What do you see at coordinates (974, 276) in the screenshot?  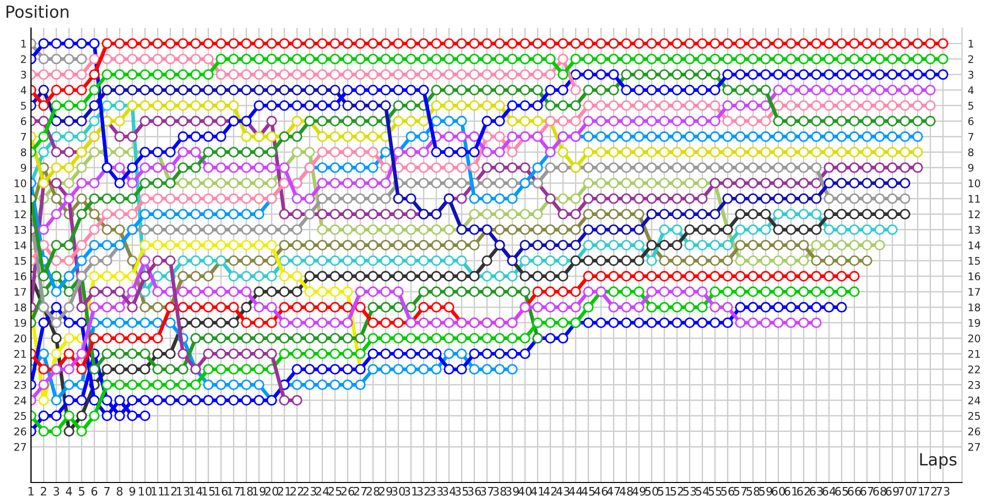 I see `y2-tick-label: 16` at bounding box center [974, 276].